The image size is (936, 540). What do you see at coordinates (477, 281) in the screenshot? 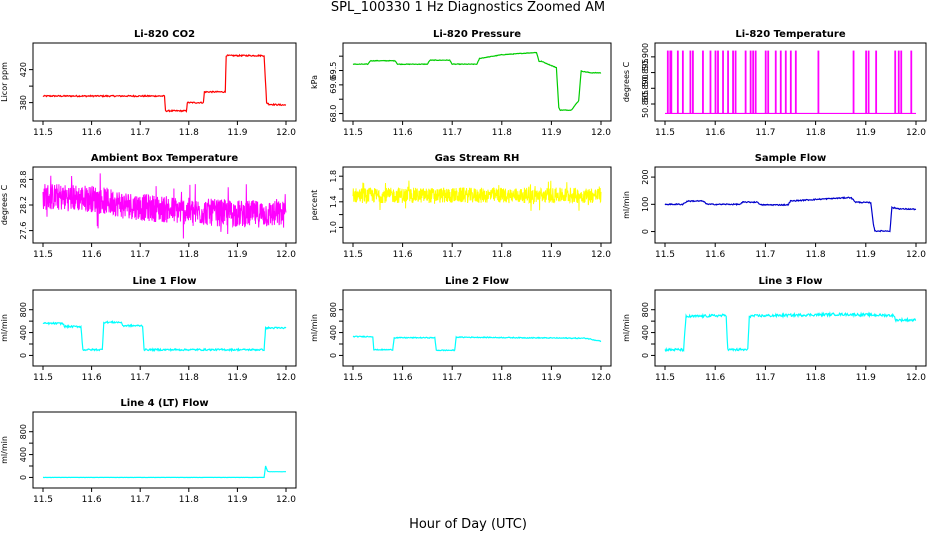
I see `panel-title: Line 2 Flow` at bounding box center [477, 281].